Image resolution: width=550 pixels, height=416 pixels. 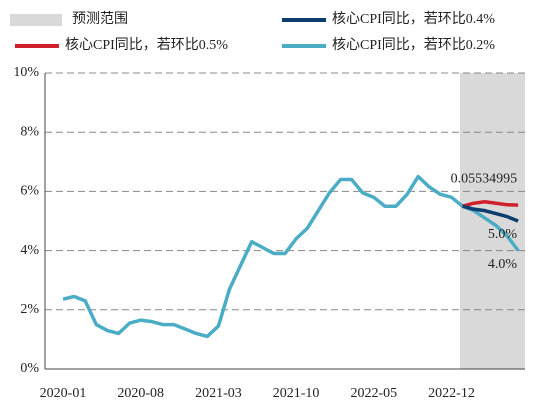 What do you see at coordinates (29, 191) in the screenshot?
I see `y-tick-label: 6%` at bounding box center [29, 191].